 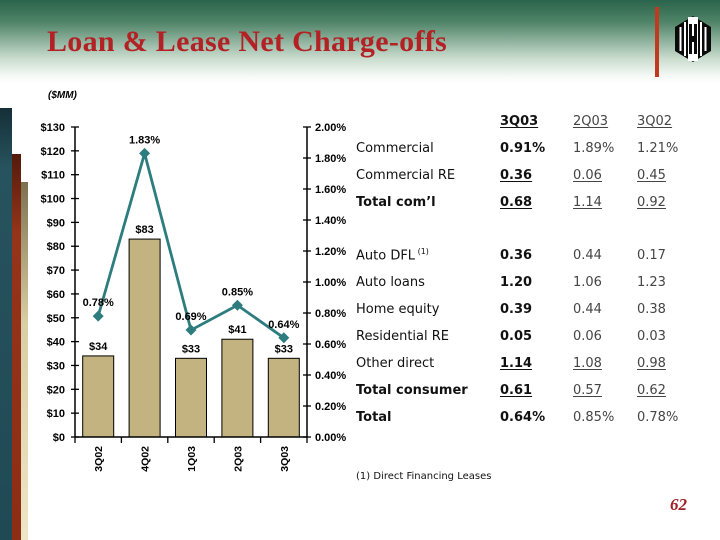 What do you see at coordinates (516, 282) in the screenshot?
I see `cell-value: 1.20` at bounding box center [516, 282].